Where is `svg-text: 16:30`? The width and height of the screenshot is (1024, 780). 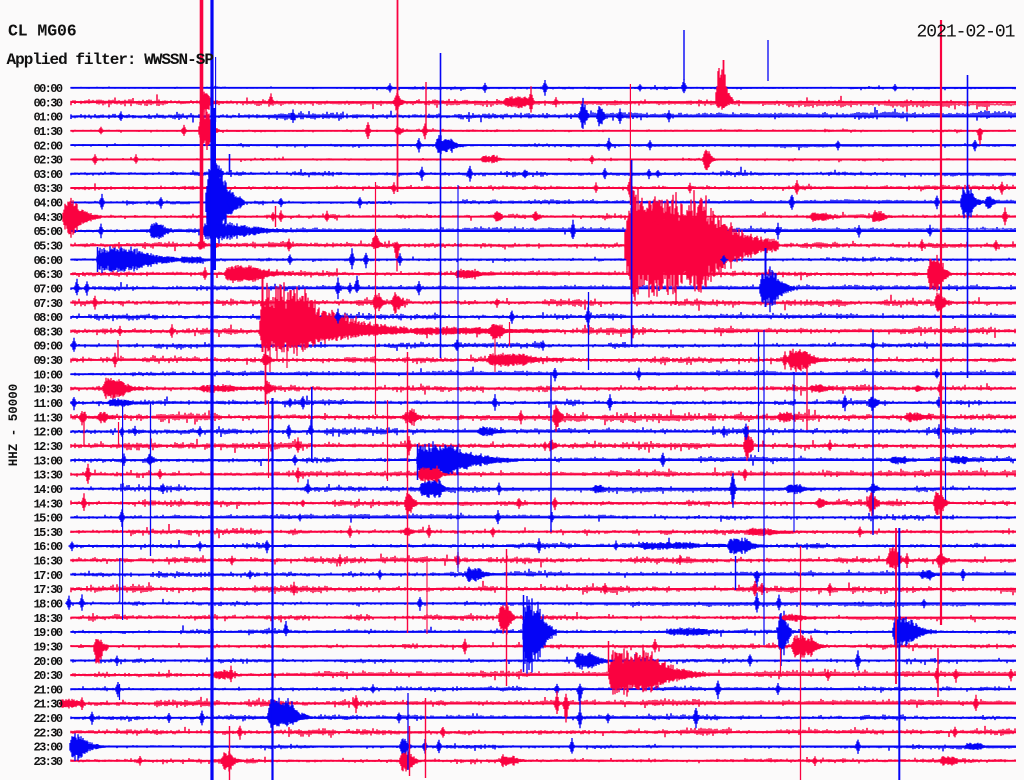 svg-text: 16:30 is located at coordinates (47, 562).